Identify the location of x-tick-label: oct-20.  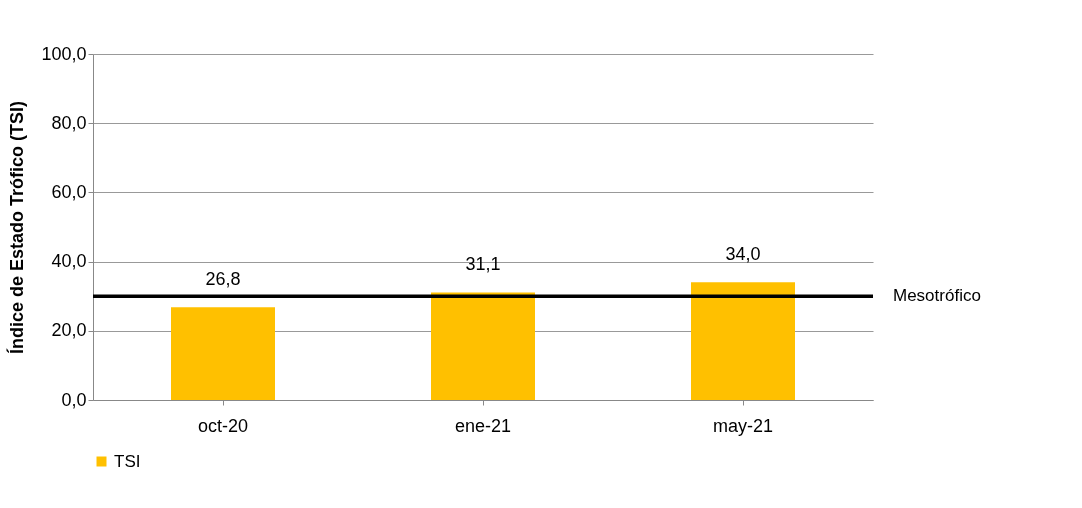
(223, 425).